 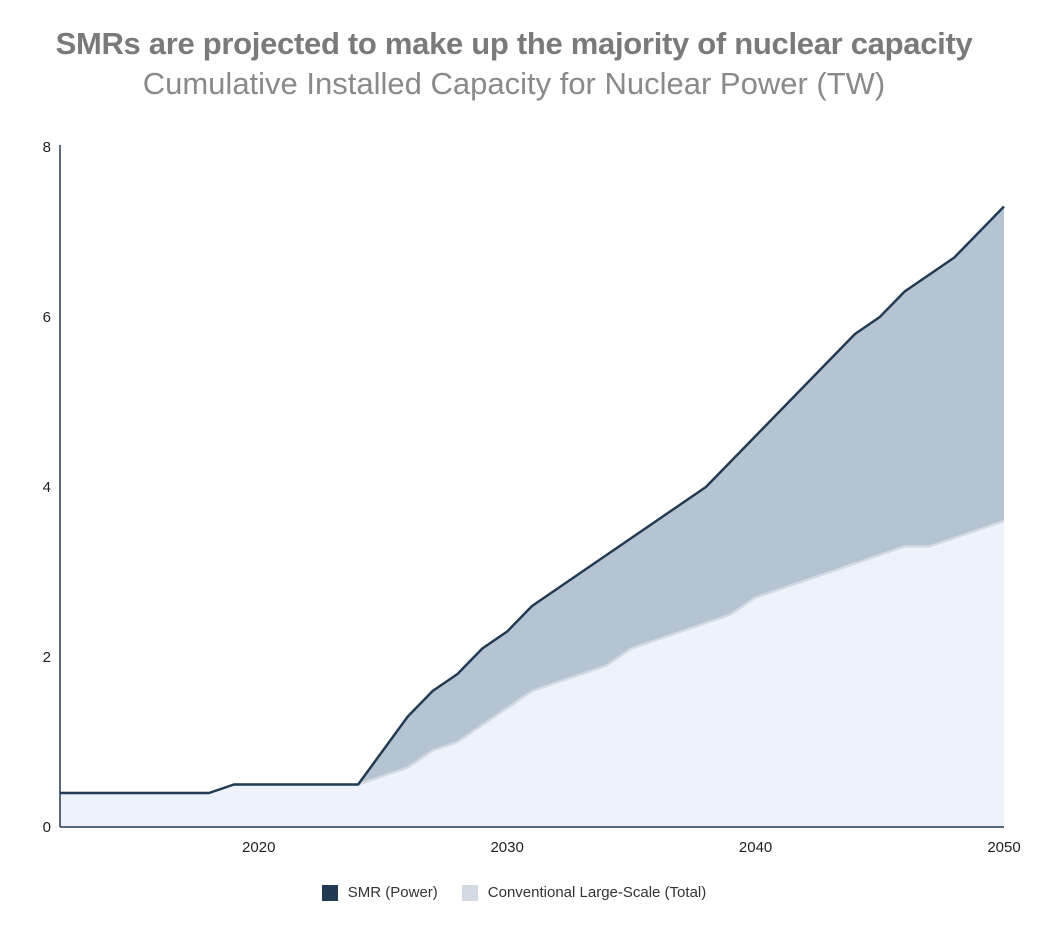 I want to click on y-tick-label: 0, so click(x=47, y=827).